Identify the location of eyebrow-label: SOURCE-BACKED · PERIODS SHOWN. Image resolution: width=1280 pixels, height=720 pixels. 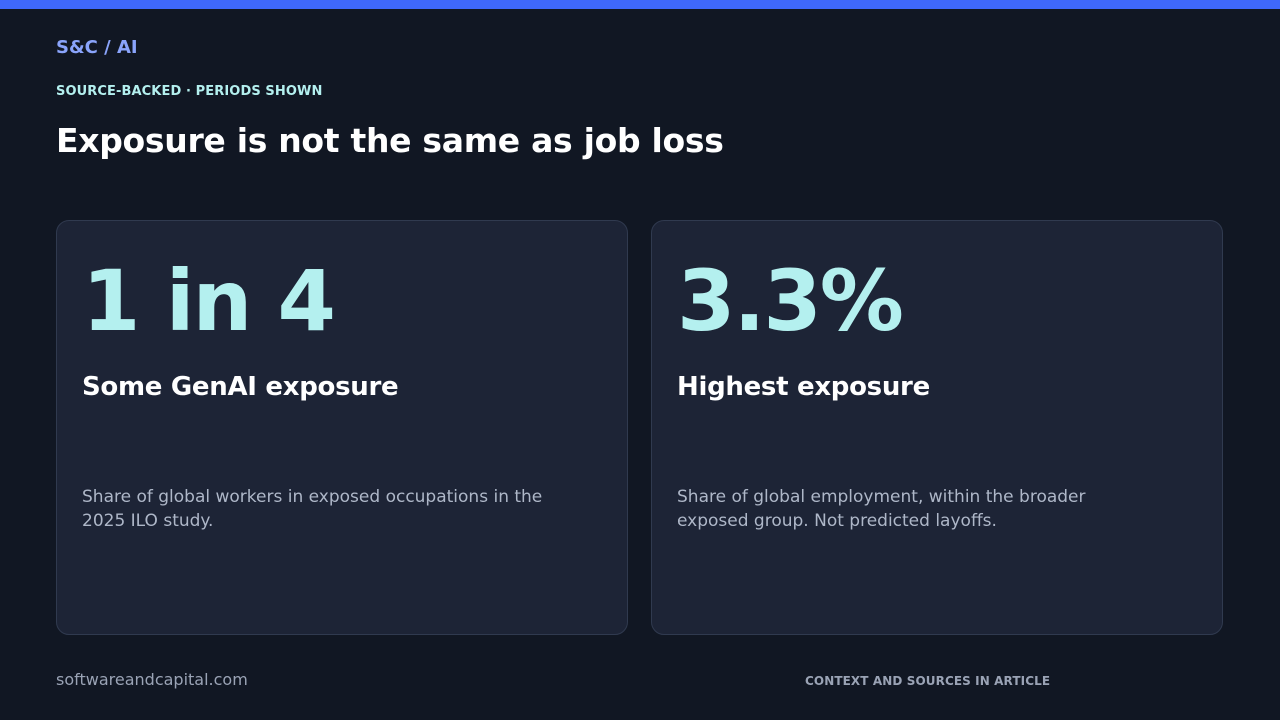
(189, 91).